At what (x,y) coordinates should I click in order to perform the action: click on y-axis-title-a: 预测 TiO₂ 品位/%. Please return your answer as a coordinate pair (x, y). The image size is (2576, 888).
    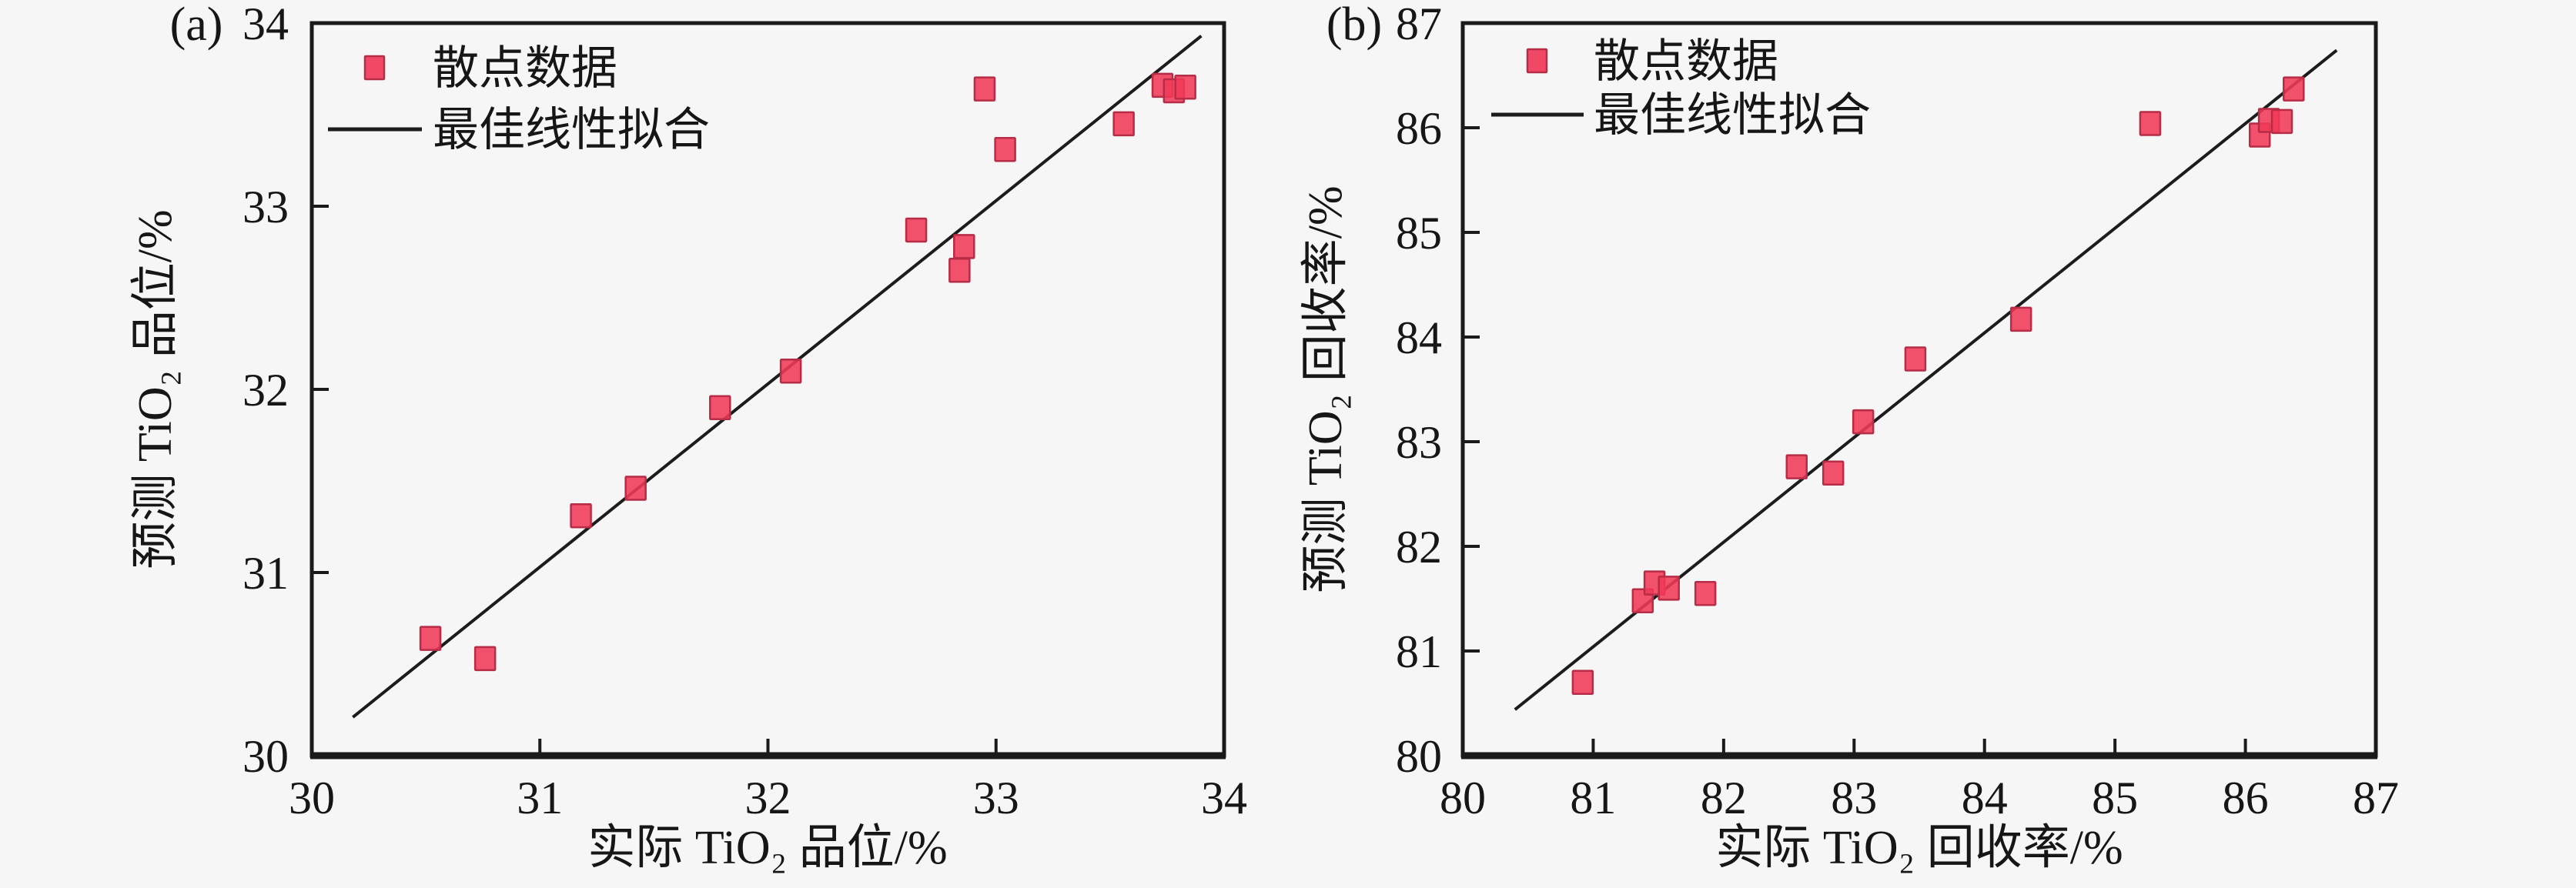
    Looking at the image, I should click on (156, 389).